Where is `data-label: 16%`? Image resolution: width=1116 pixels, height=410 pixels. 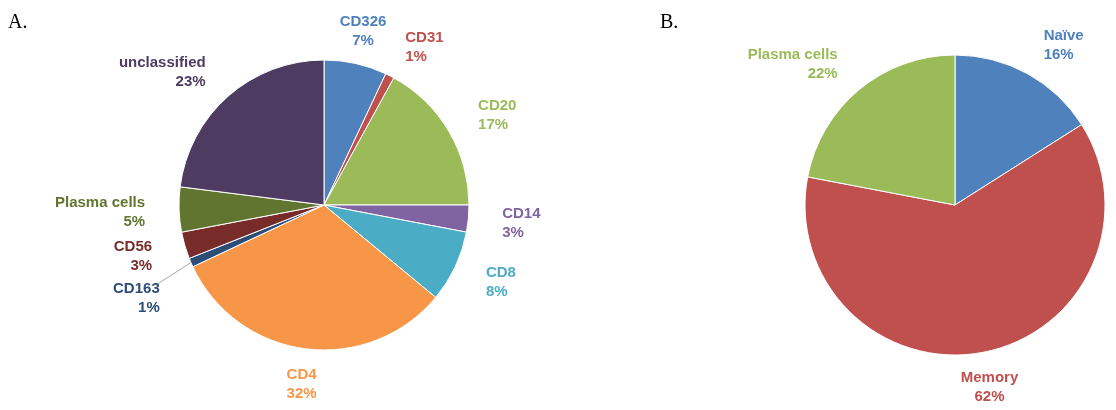
data-label: 16% is located at coordinates (1058, 53).